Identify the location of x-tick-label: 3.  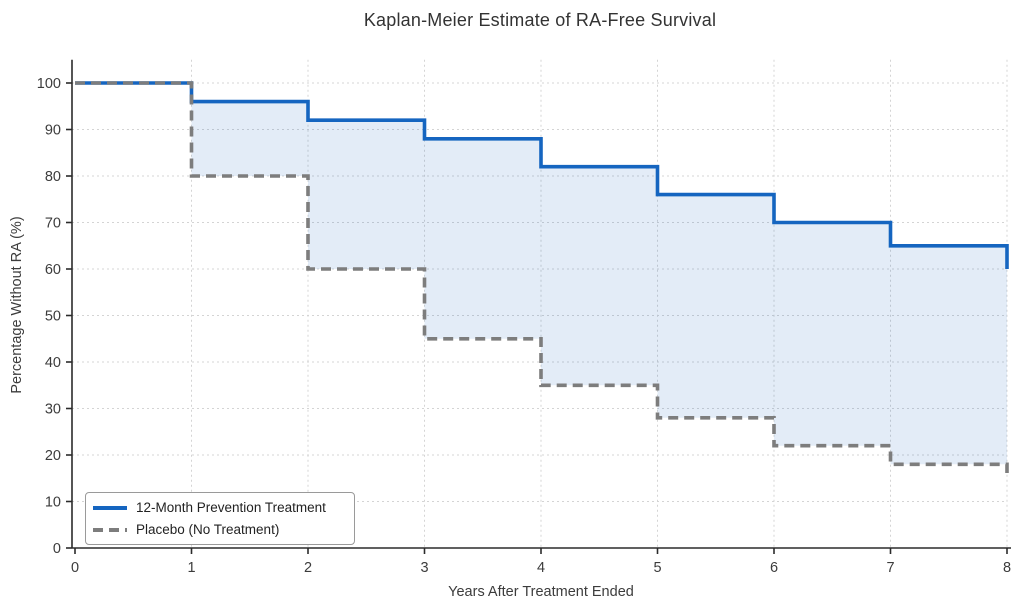
(424, 568).